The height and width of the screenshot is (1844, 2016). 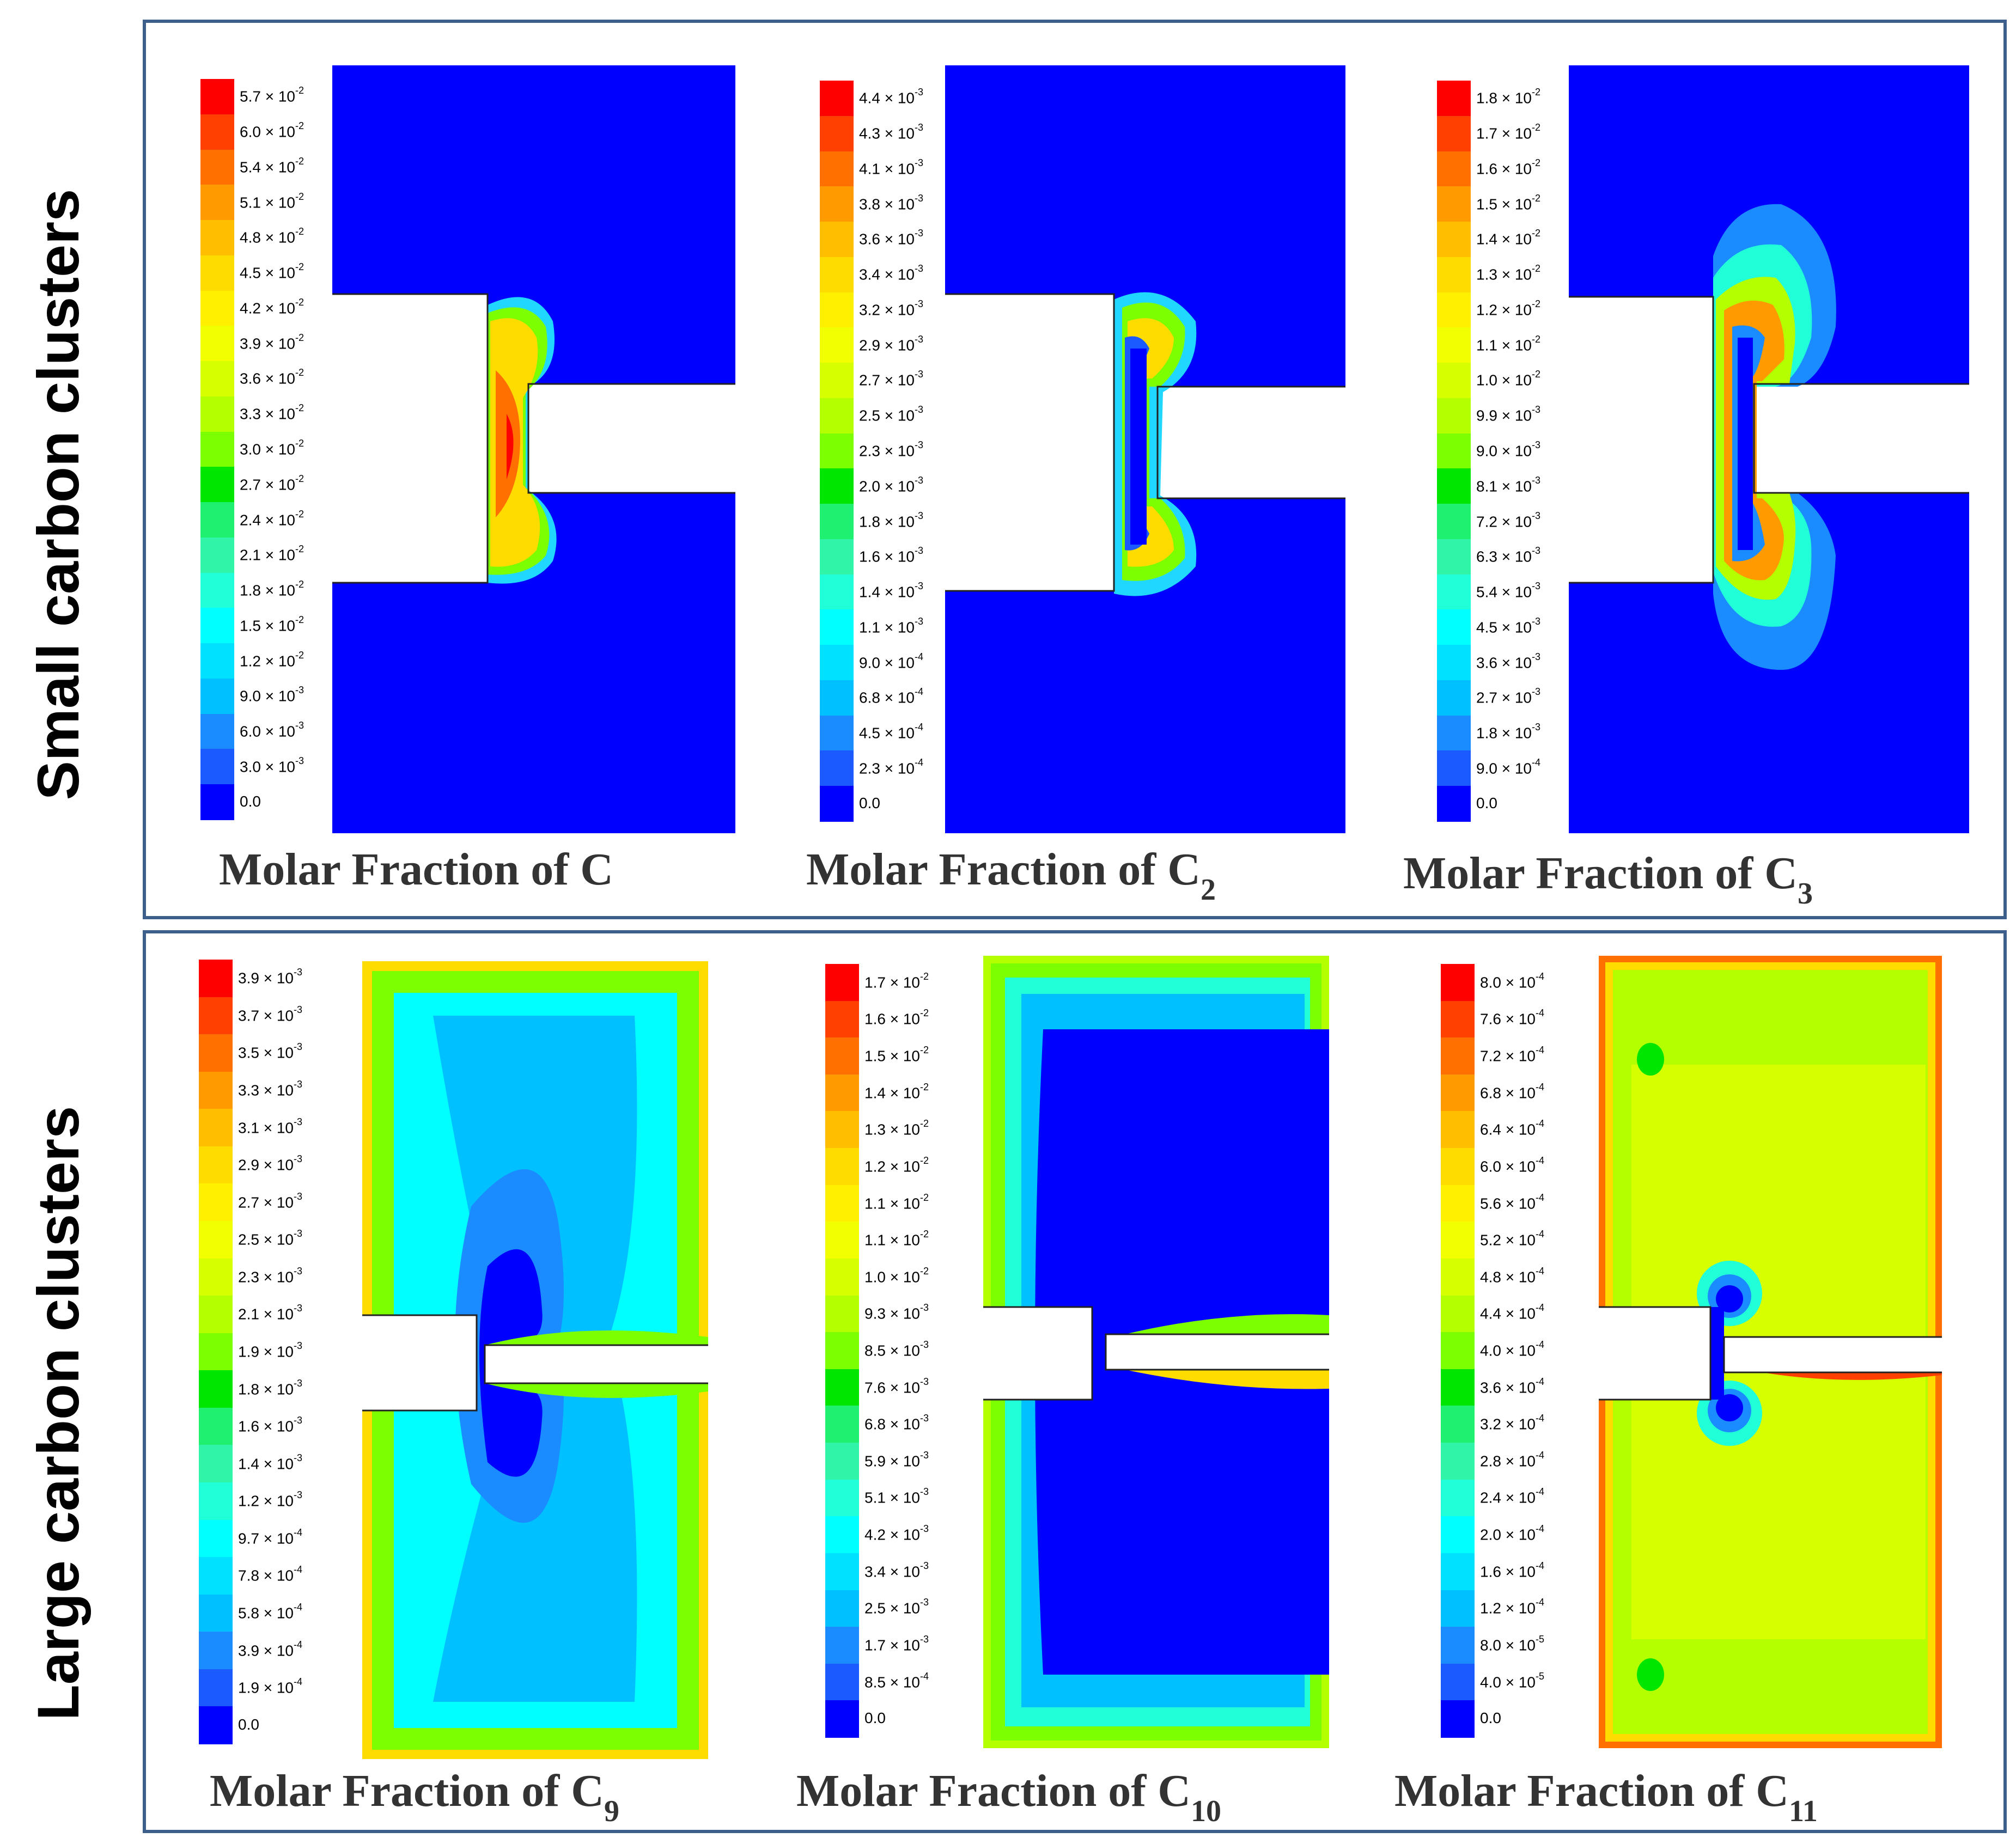 What do you see at coordinates (272, 554) in the screenshot?
I see `colorbar-tick-label: 2.1 × 10⁻²` at bounding box center [272, 554].